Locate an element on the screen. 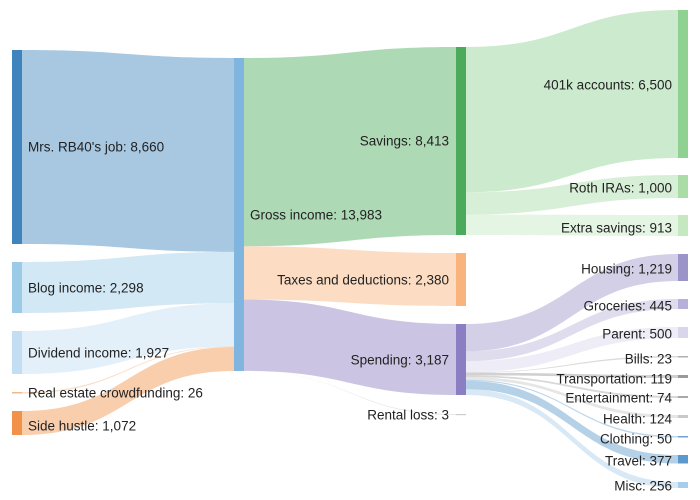  link-job-to-gross is located at coordinates (128, 151).